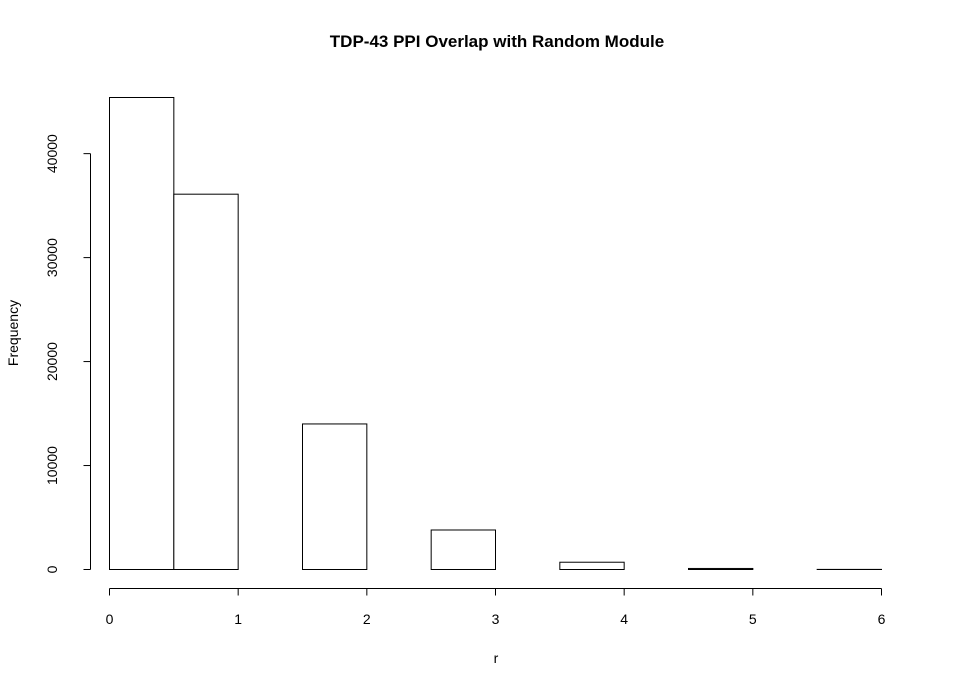  I want to click on x-tick-label: 1, so click(238, 619).